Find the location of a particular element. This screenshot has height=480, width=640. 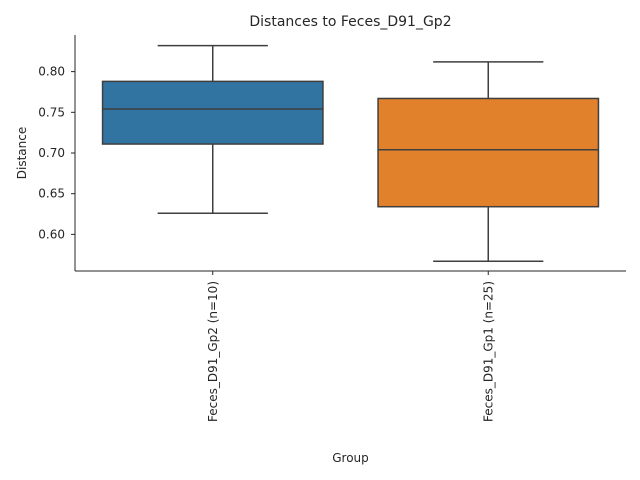

x-tick-label: Feces_D91_Gp2 (n=10) is located at coordinates (213, 351).